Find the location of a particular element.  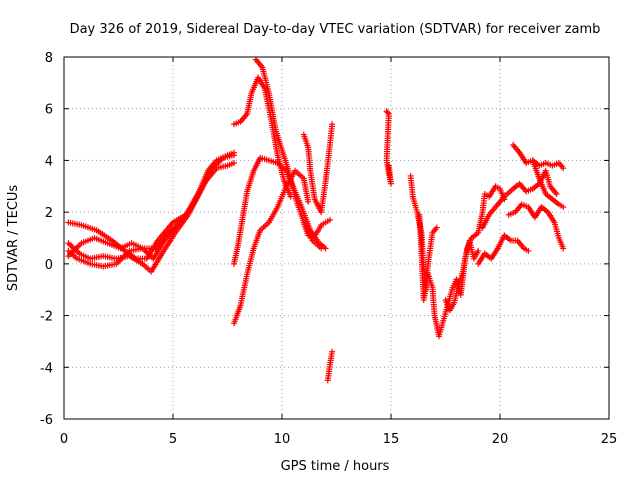

series-arc15 is located at coordinates (475, 248).